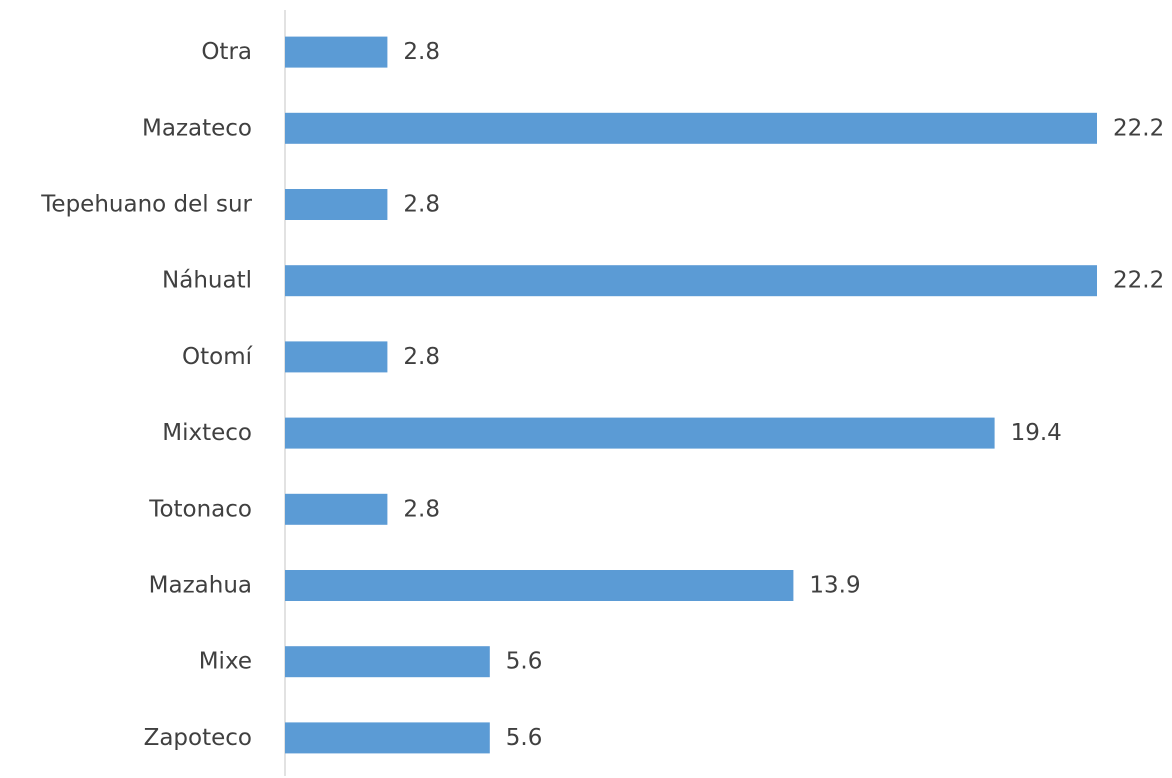 The height and width of the screenshot is (778, 1172). Describe the element at coordinates (226, 52) in the screenshot. I see `category-label: Otra` at that location.